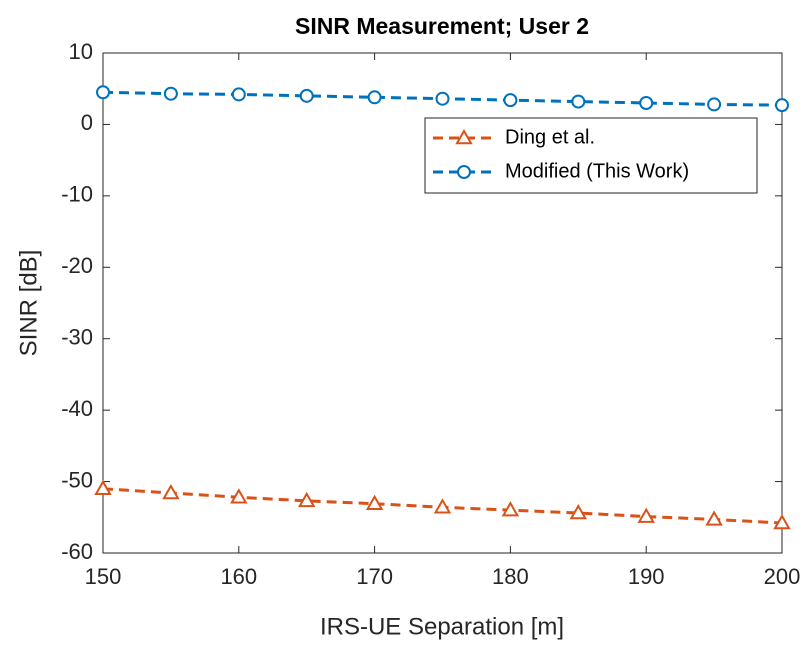 The height and width of the screenshot is (650, 811). Describe the element at coordinates (782, 576) in the screenshot. I see `x-tick-label: 200` at that location.